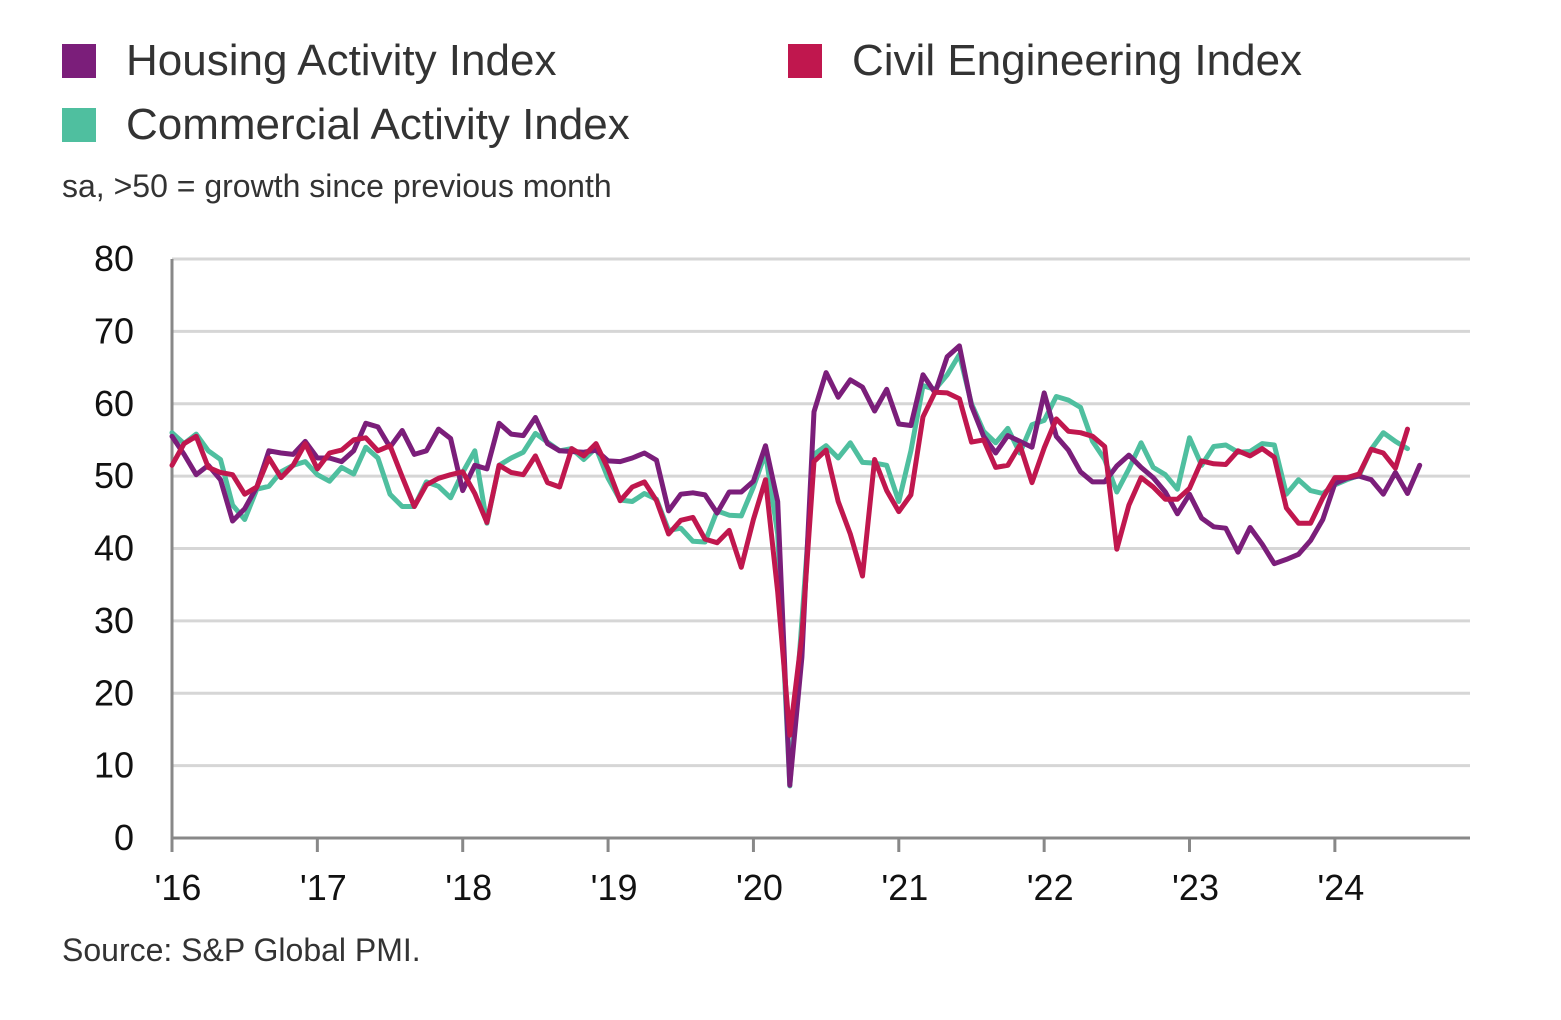  I want to click on y-tick-label-80: 80, so click(114, 258).